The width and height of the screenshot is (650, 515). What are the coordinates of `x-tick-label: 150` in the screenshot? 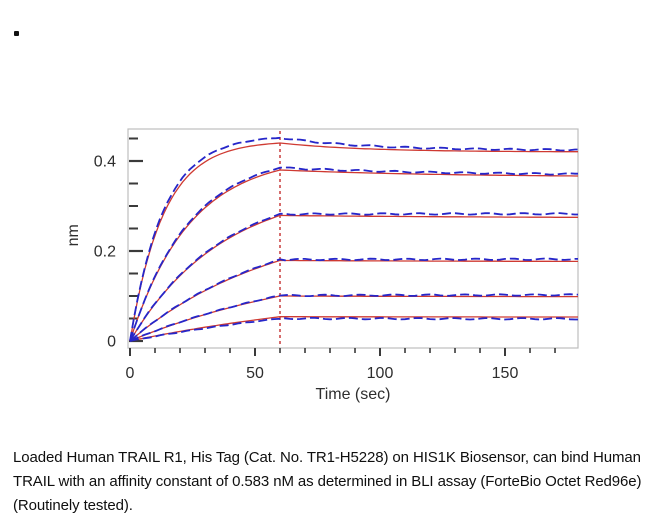 It's located at (505, 373).